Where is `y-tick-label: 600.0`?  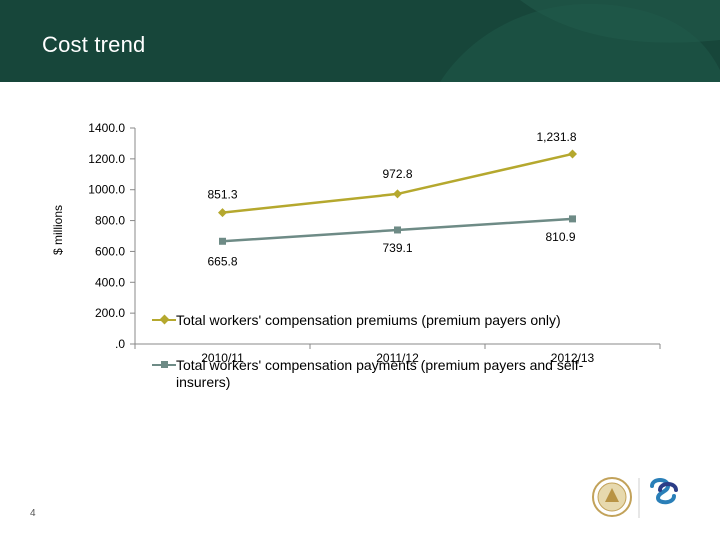 y-tick-label: 600.0 is located at coordinates (110, 251).